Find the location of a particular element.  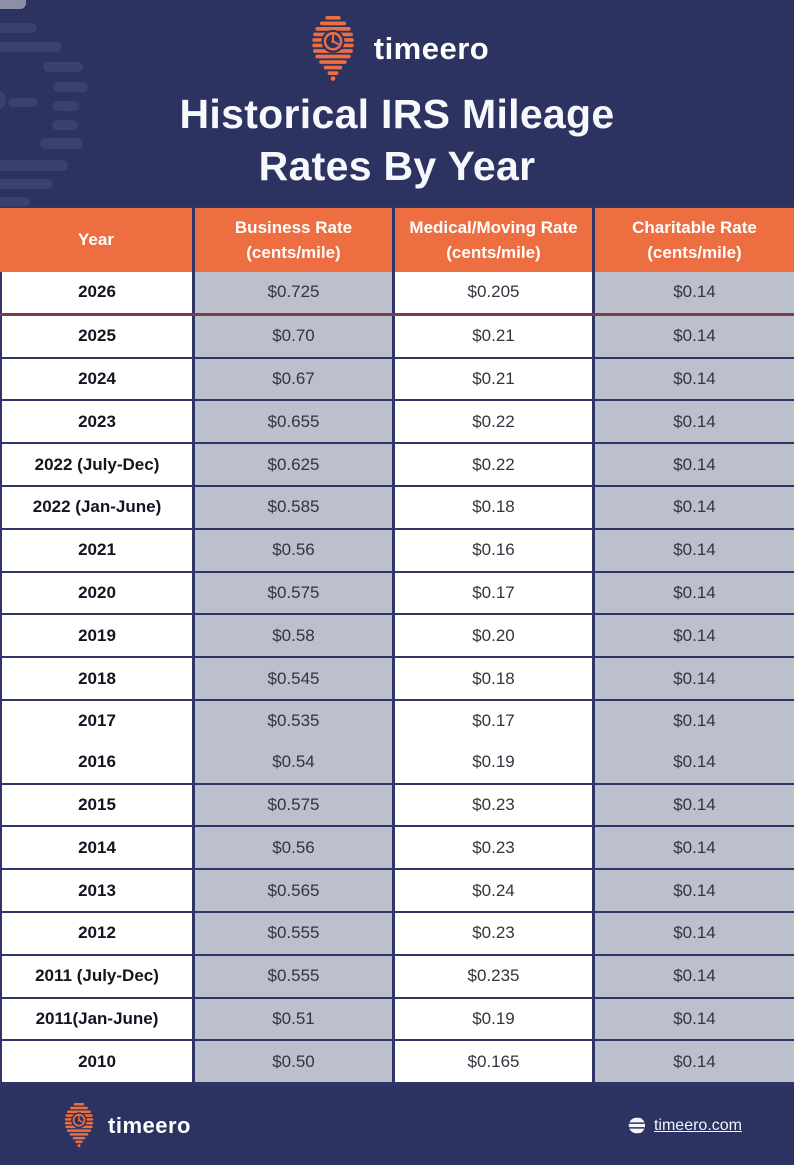

business-rate-cell: $0.535 is located at coordinates (295, 721).